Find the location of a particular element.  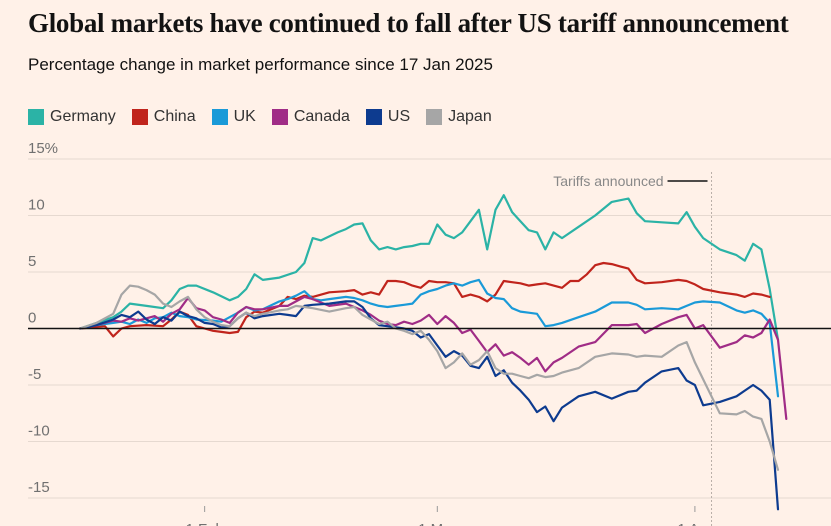

y-tick-label: 5 is located at coordinates (32, 261).